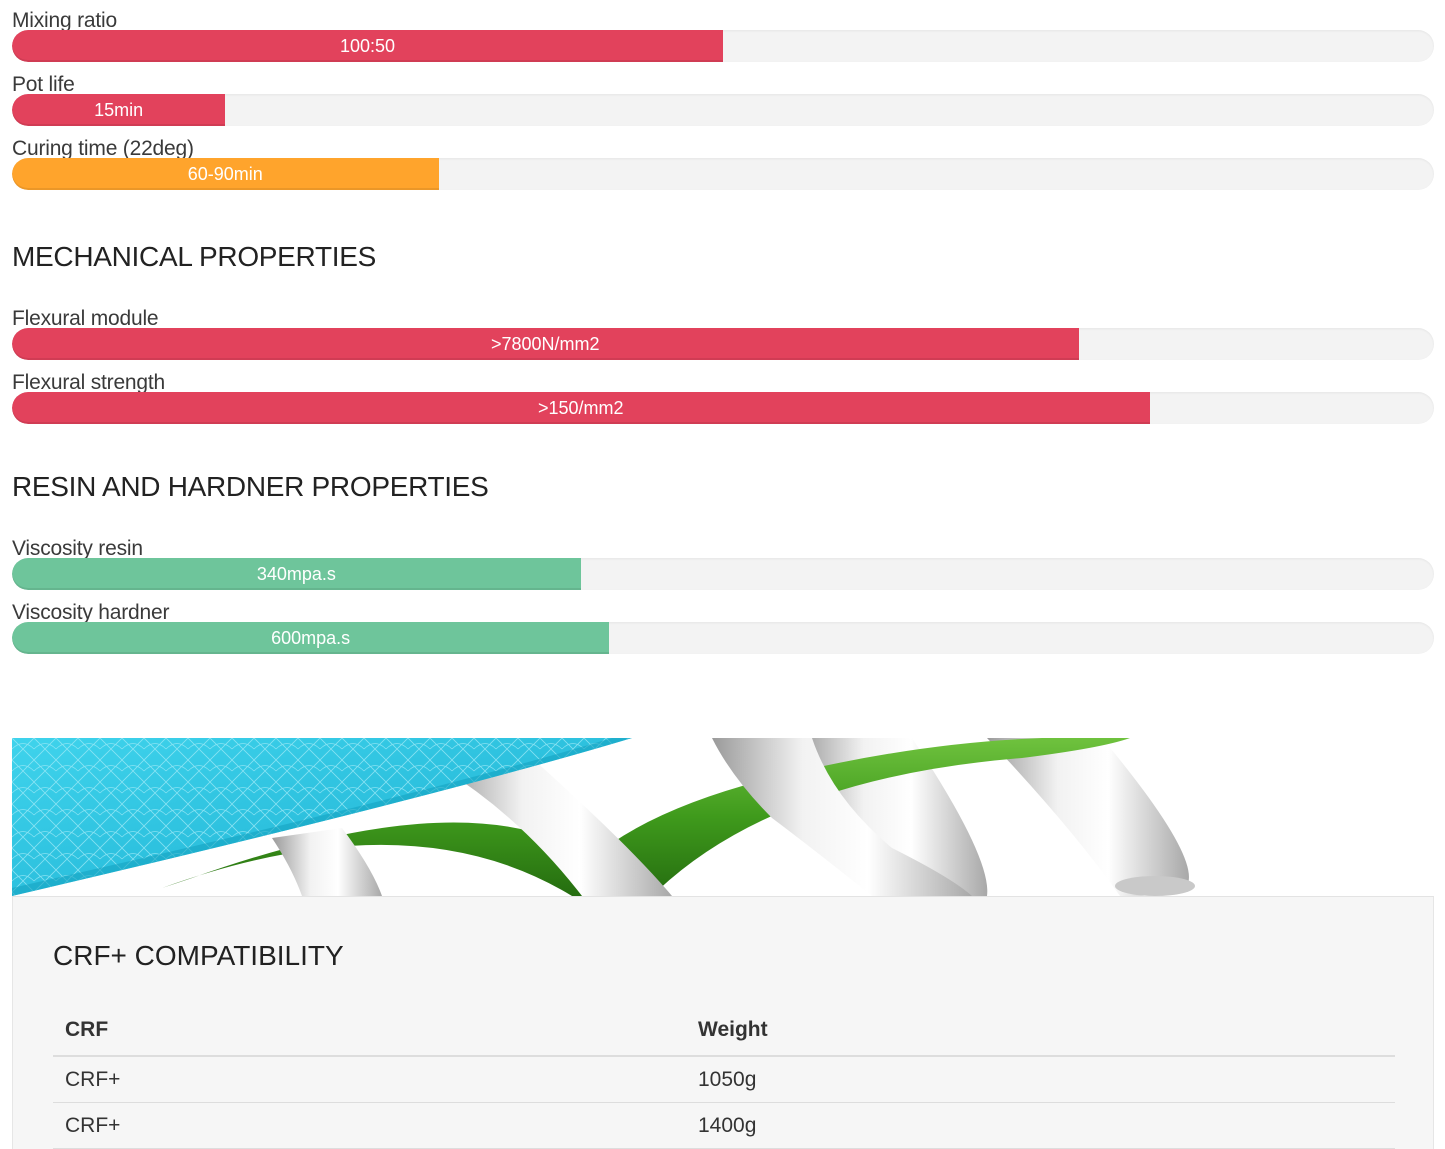  Describe the element at coordinates (91, 612) in the screenshot. I see `property-label: Viscosity hardner` at that location.